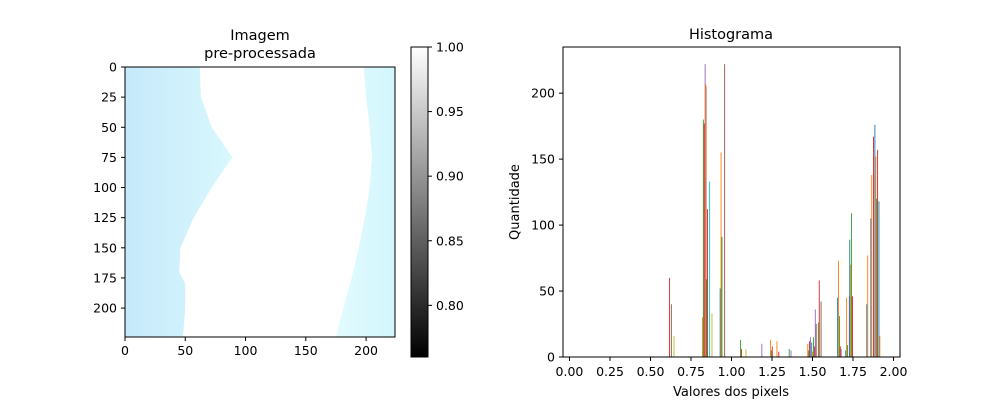 The height and width of the screenshot is (400, 1000). I want to click on image-y-tick-label: 25, so click(109, 97).